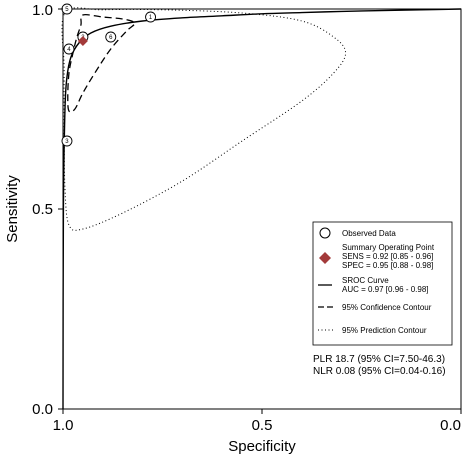 The height and width of the screenshot is (458, 474). What do you see at coordinates (262, 425) in the screenshot?
I see `x-tick-label-1: 0.5` at bounding box center [262, 425].